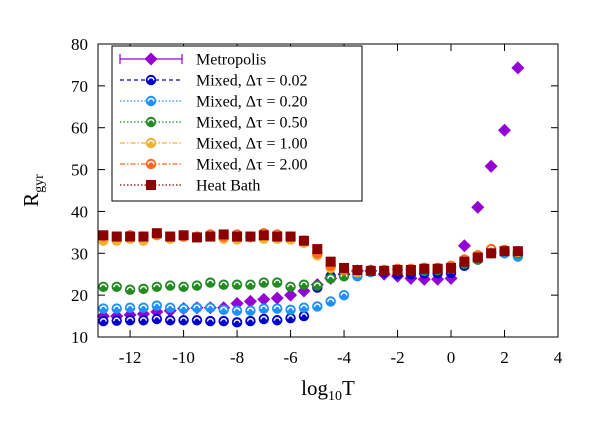 This screenshot has height=435, width=598. Describe the element at coordinates (79, 44) in the screenshot. I see `y-tick-label: 80` at that location.